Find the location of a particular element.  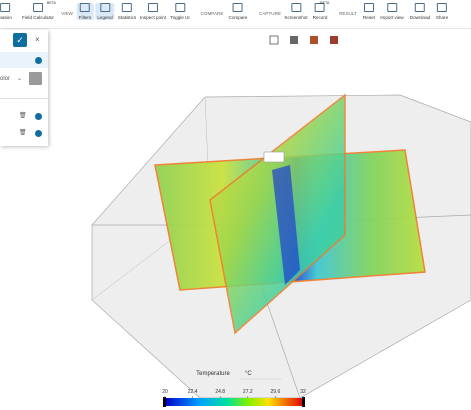

legend-tick-label: 24.8 is located at coordinates (220, 392).